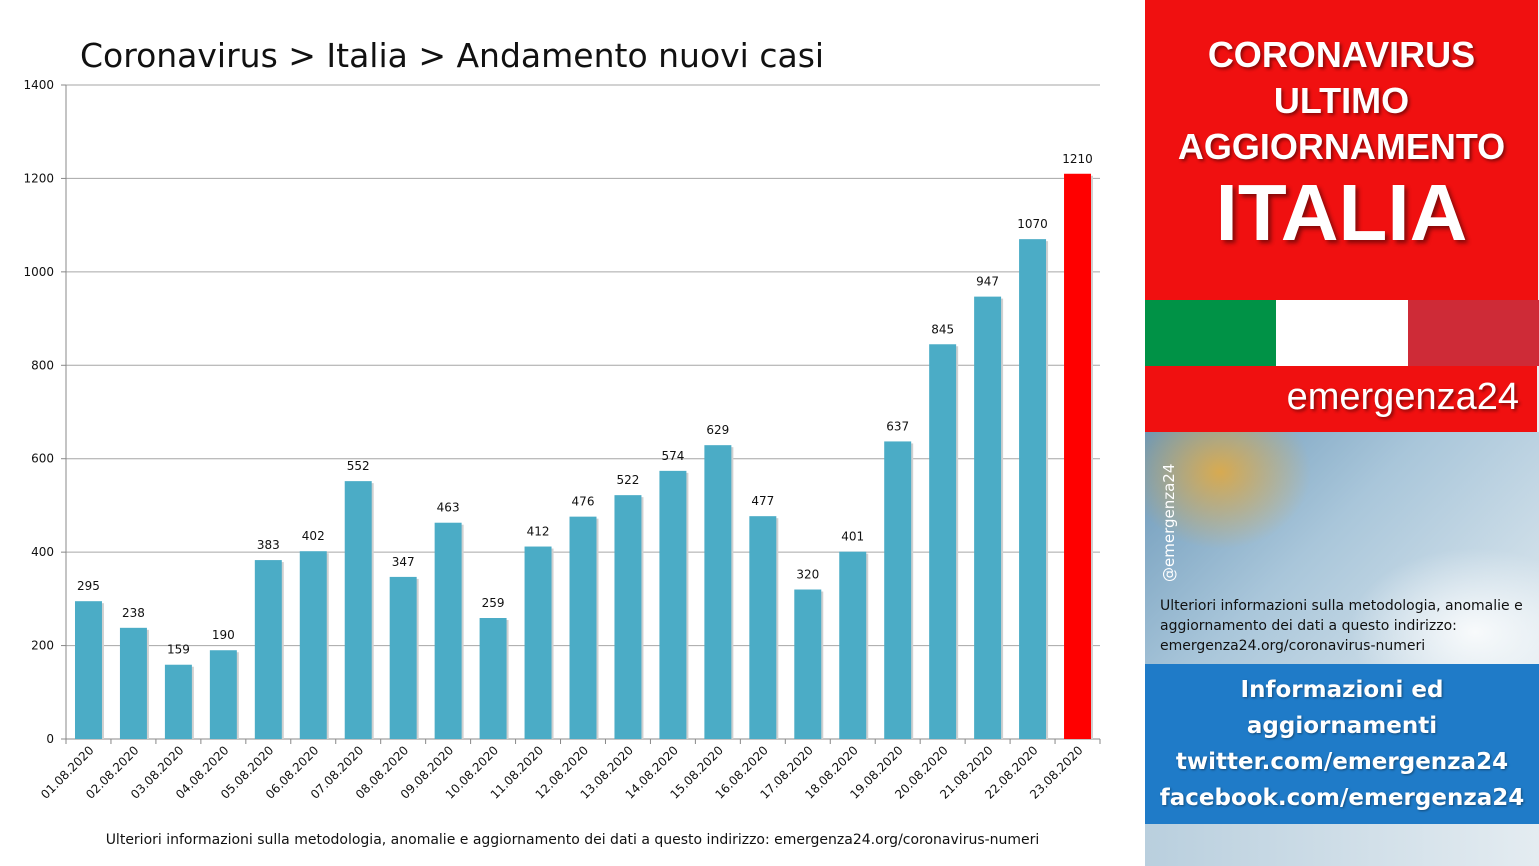  Describe the element at coordinates (583, 502) in the screenshot. I see `data-label: 476` at that location.